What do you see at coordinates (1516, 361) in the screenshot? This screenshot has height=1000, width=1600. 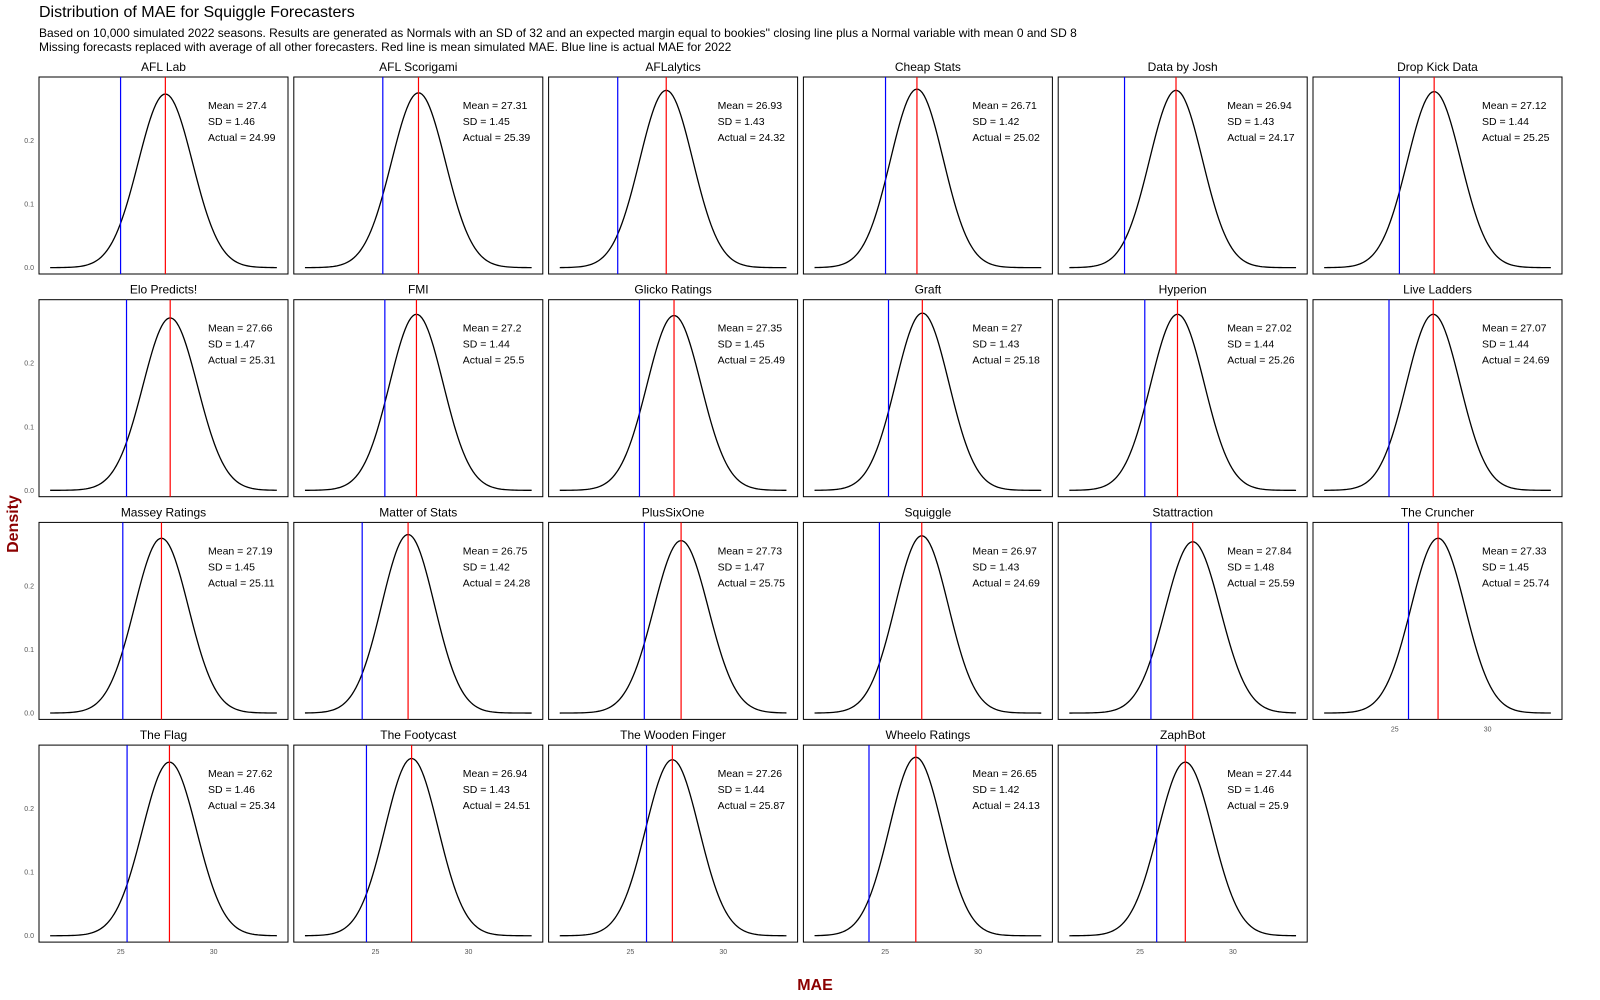 I see `stat-actual-11: Actual = 24.69` at bounding box center [1516, 361].